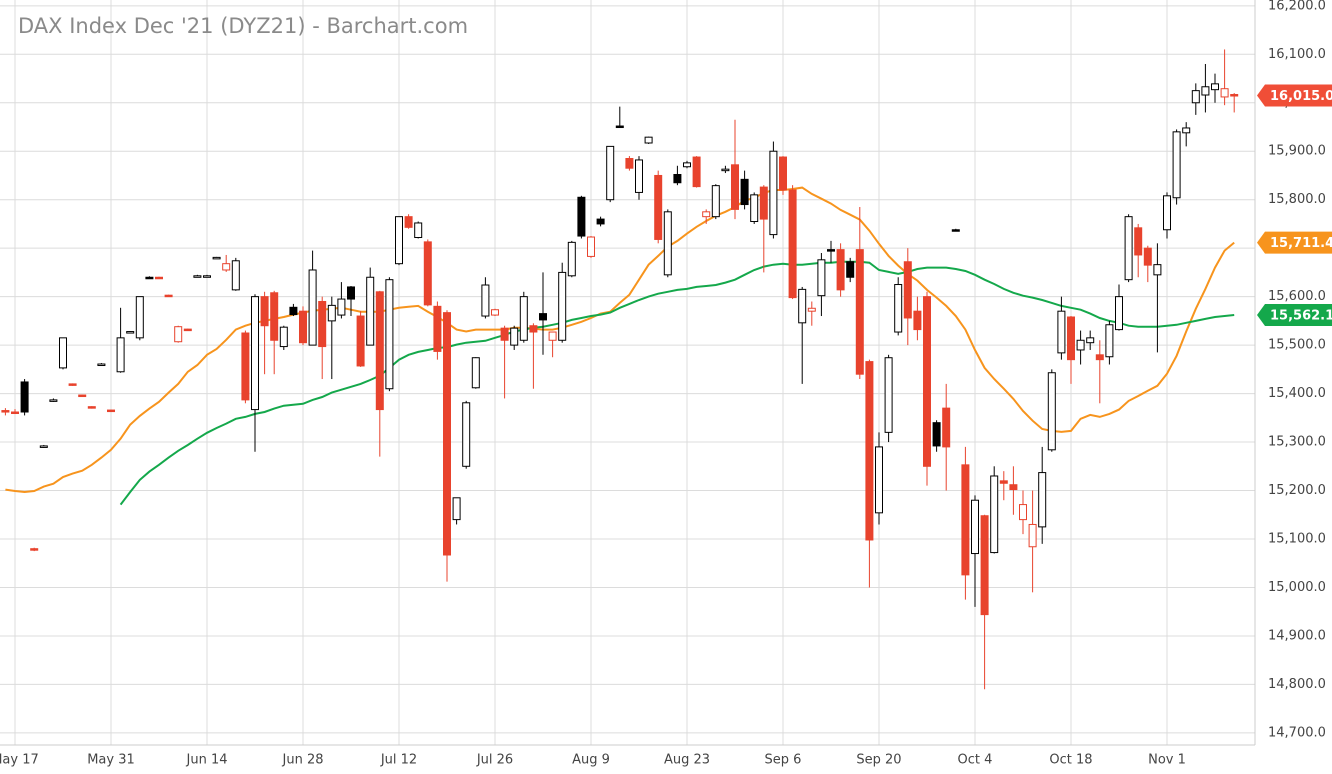  I want to click on y-tick-label: 15,600.0, so click(1297, 296).